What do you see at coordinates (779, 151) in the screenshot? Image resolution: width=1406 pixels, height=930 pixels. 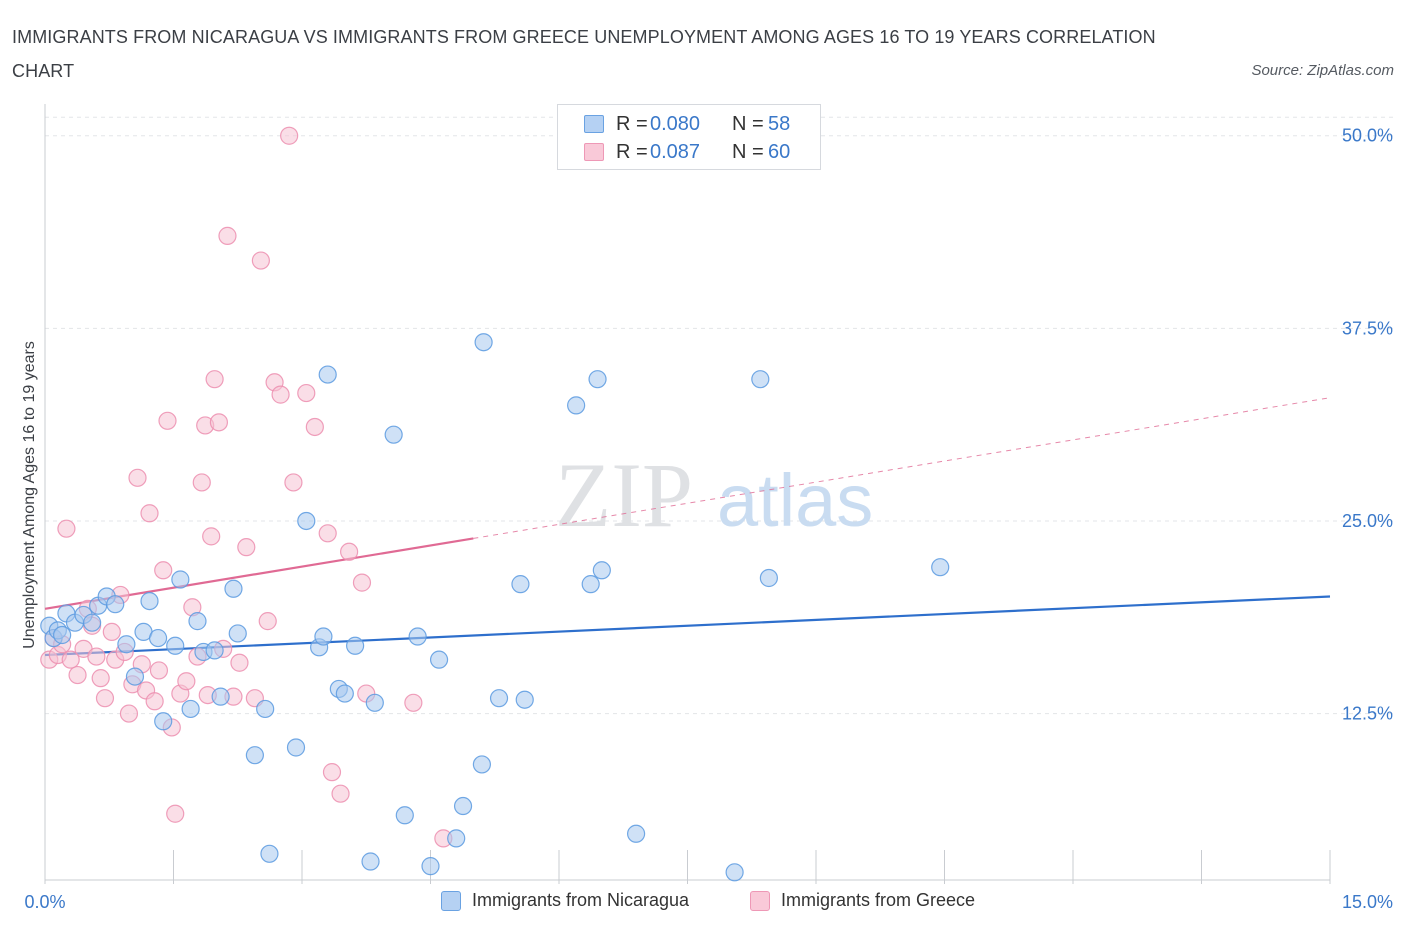 I see `legend-n-value: 60` at bounding box center [779, 151].